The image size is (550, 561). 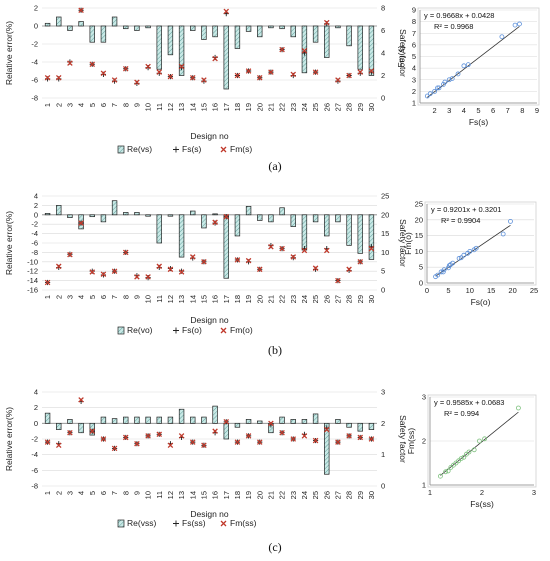 What do you see at coordinates (159, 495) in the screenshot?
I see `x-tick-label: 11` at bounding box center [159, 495].